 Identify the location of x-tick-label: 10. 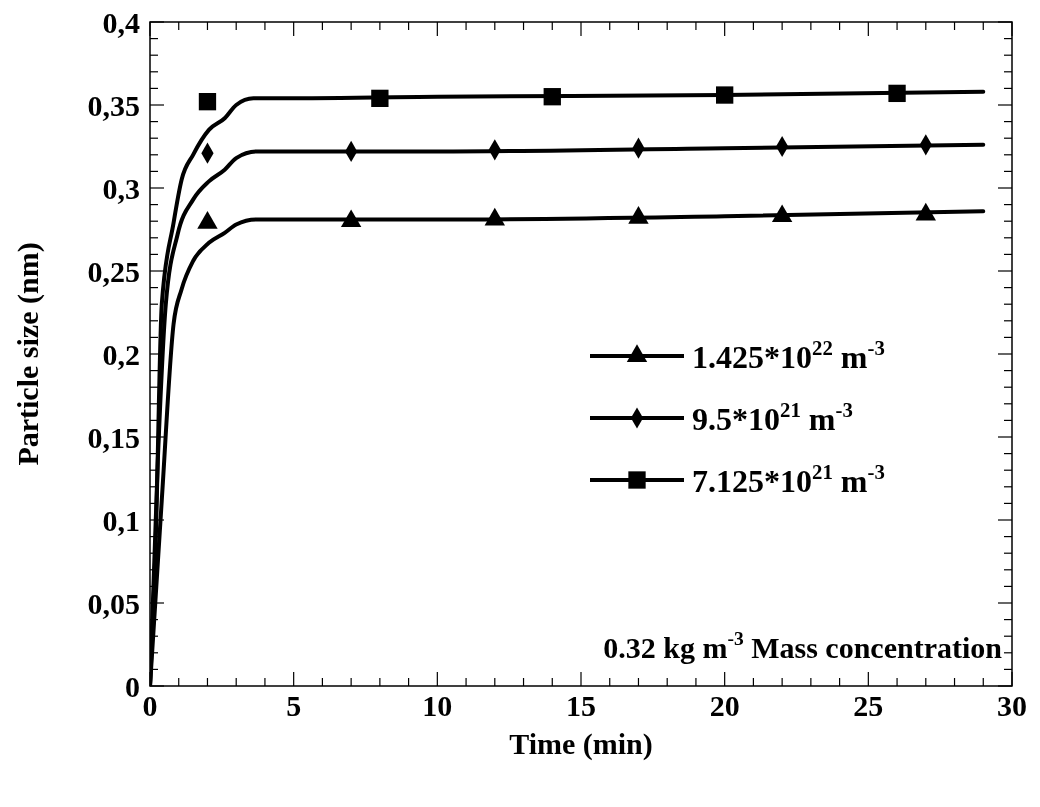
(437, 705).